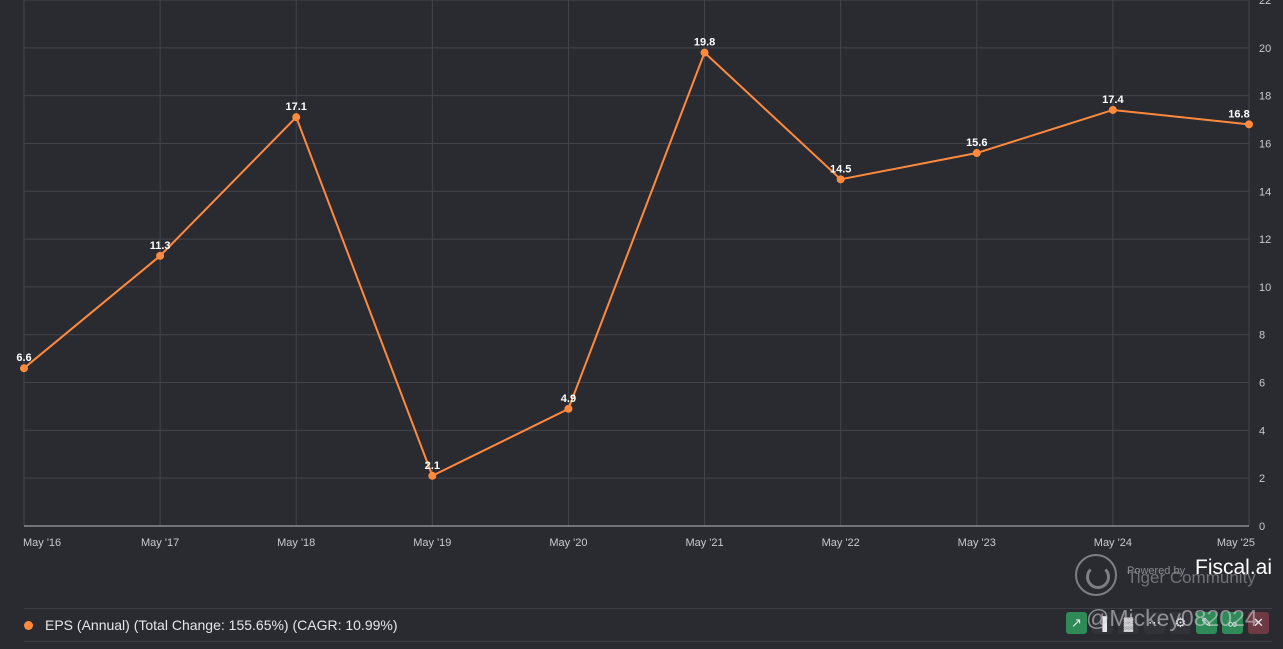 The image size is (1283, 649). I want to click on data-label: 14.5, so click(840, 169).